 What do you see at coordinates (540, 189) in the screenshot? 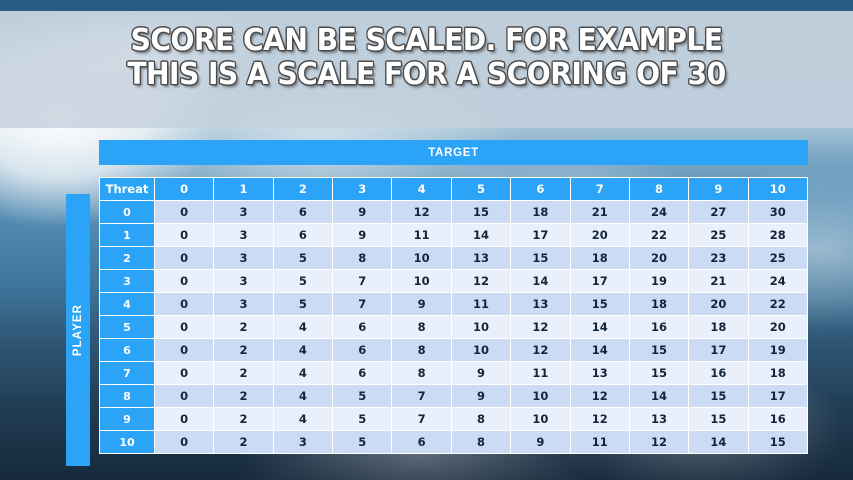
I see `matrix-col-header-6: 6` at bounding box center [540, 189].